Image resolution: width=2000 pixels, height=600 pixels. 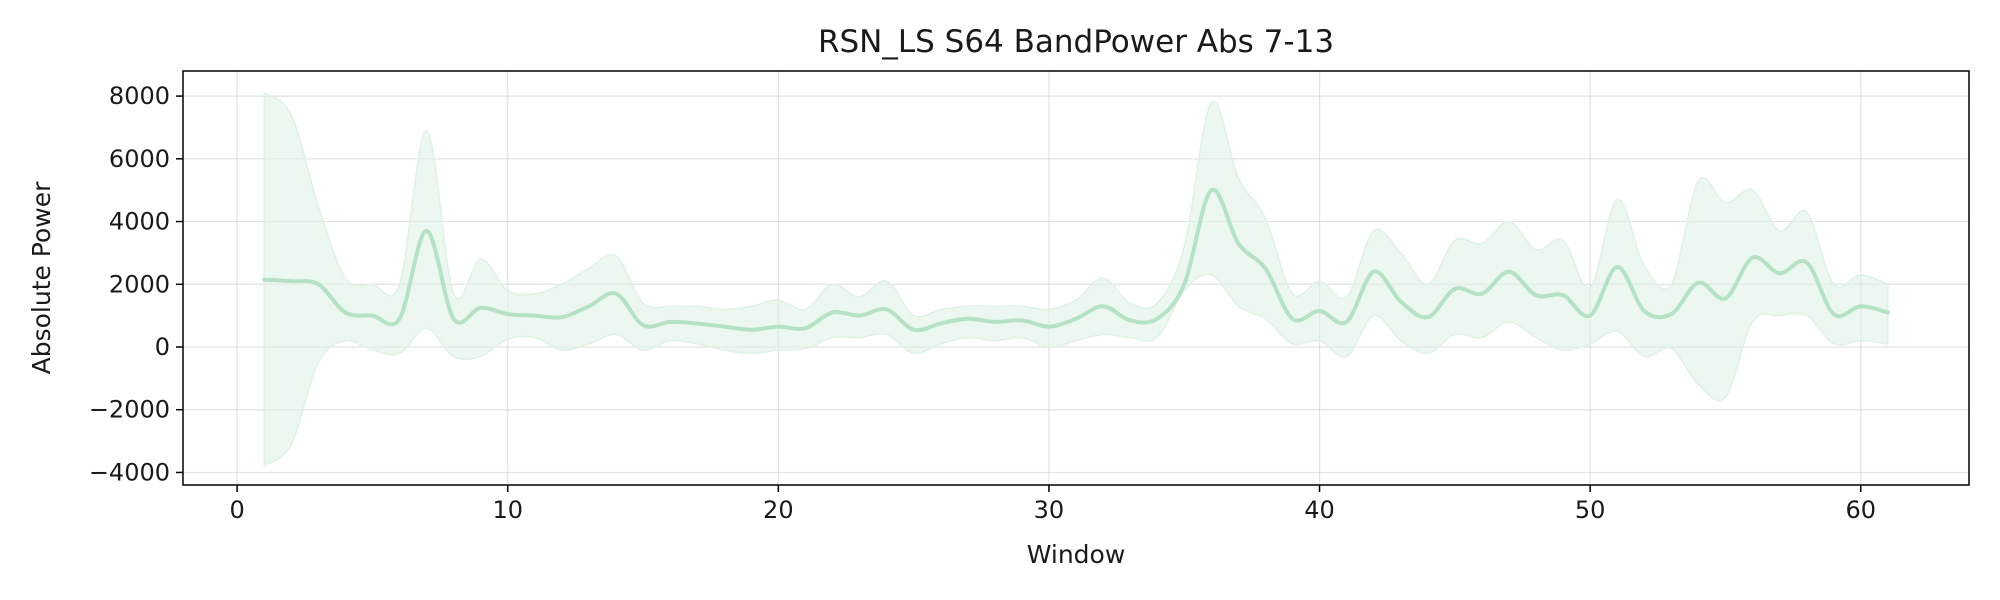 What do you see at coordinates (139, 222) in the screenshot?
I see `y-tick-label: 4000` at bounding box center [139, 222].